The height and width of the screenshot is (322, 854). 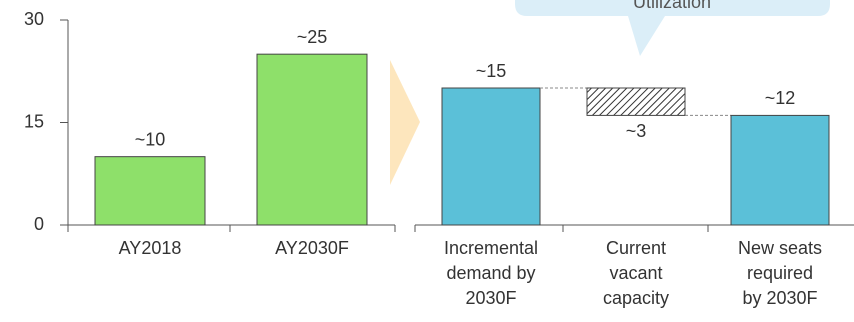 What do you see at coordinates (405, 122) in the screenshot?
I see `chevron` at bounding box center [405, 122].